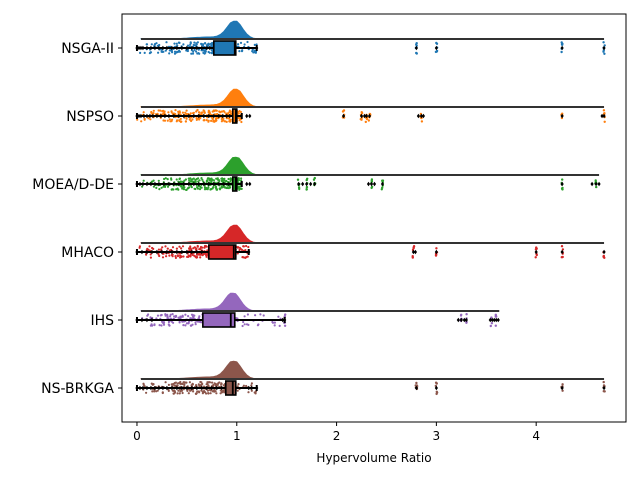  What do you see at coordinates (102, 321) in the screenshot?
I see `y-tick-label: IHS` at bounding box center [102, 321].